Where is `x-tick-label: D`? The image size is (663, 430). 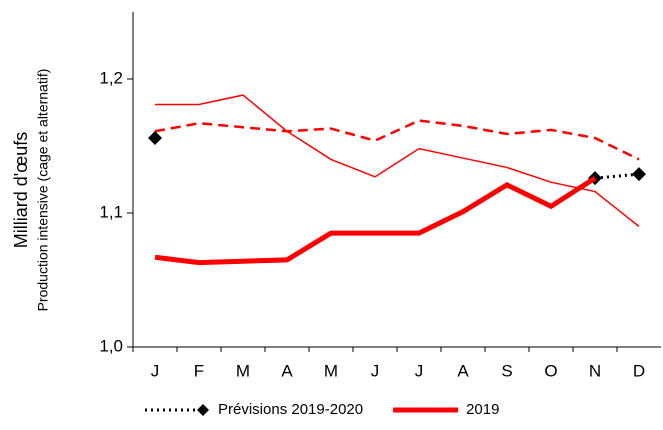
x-tick-label: D is located at coordinates (639, 370).